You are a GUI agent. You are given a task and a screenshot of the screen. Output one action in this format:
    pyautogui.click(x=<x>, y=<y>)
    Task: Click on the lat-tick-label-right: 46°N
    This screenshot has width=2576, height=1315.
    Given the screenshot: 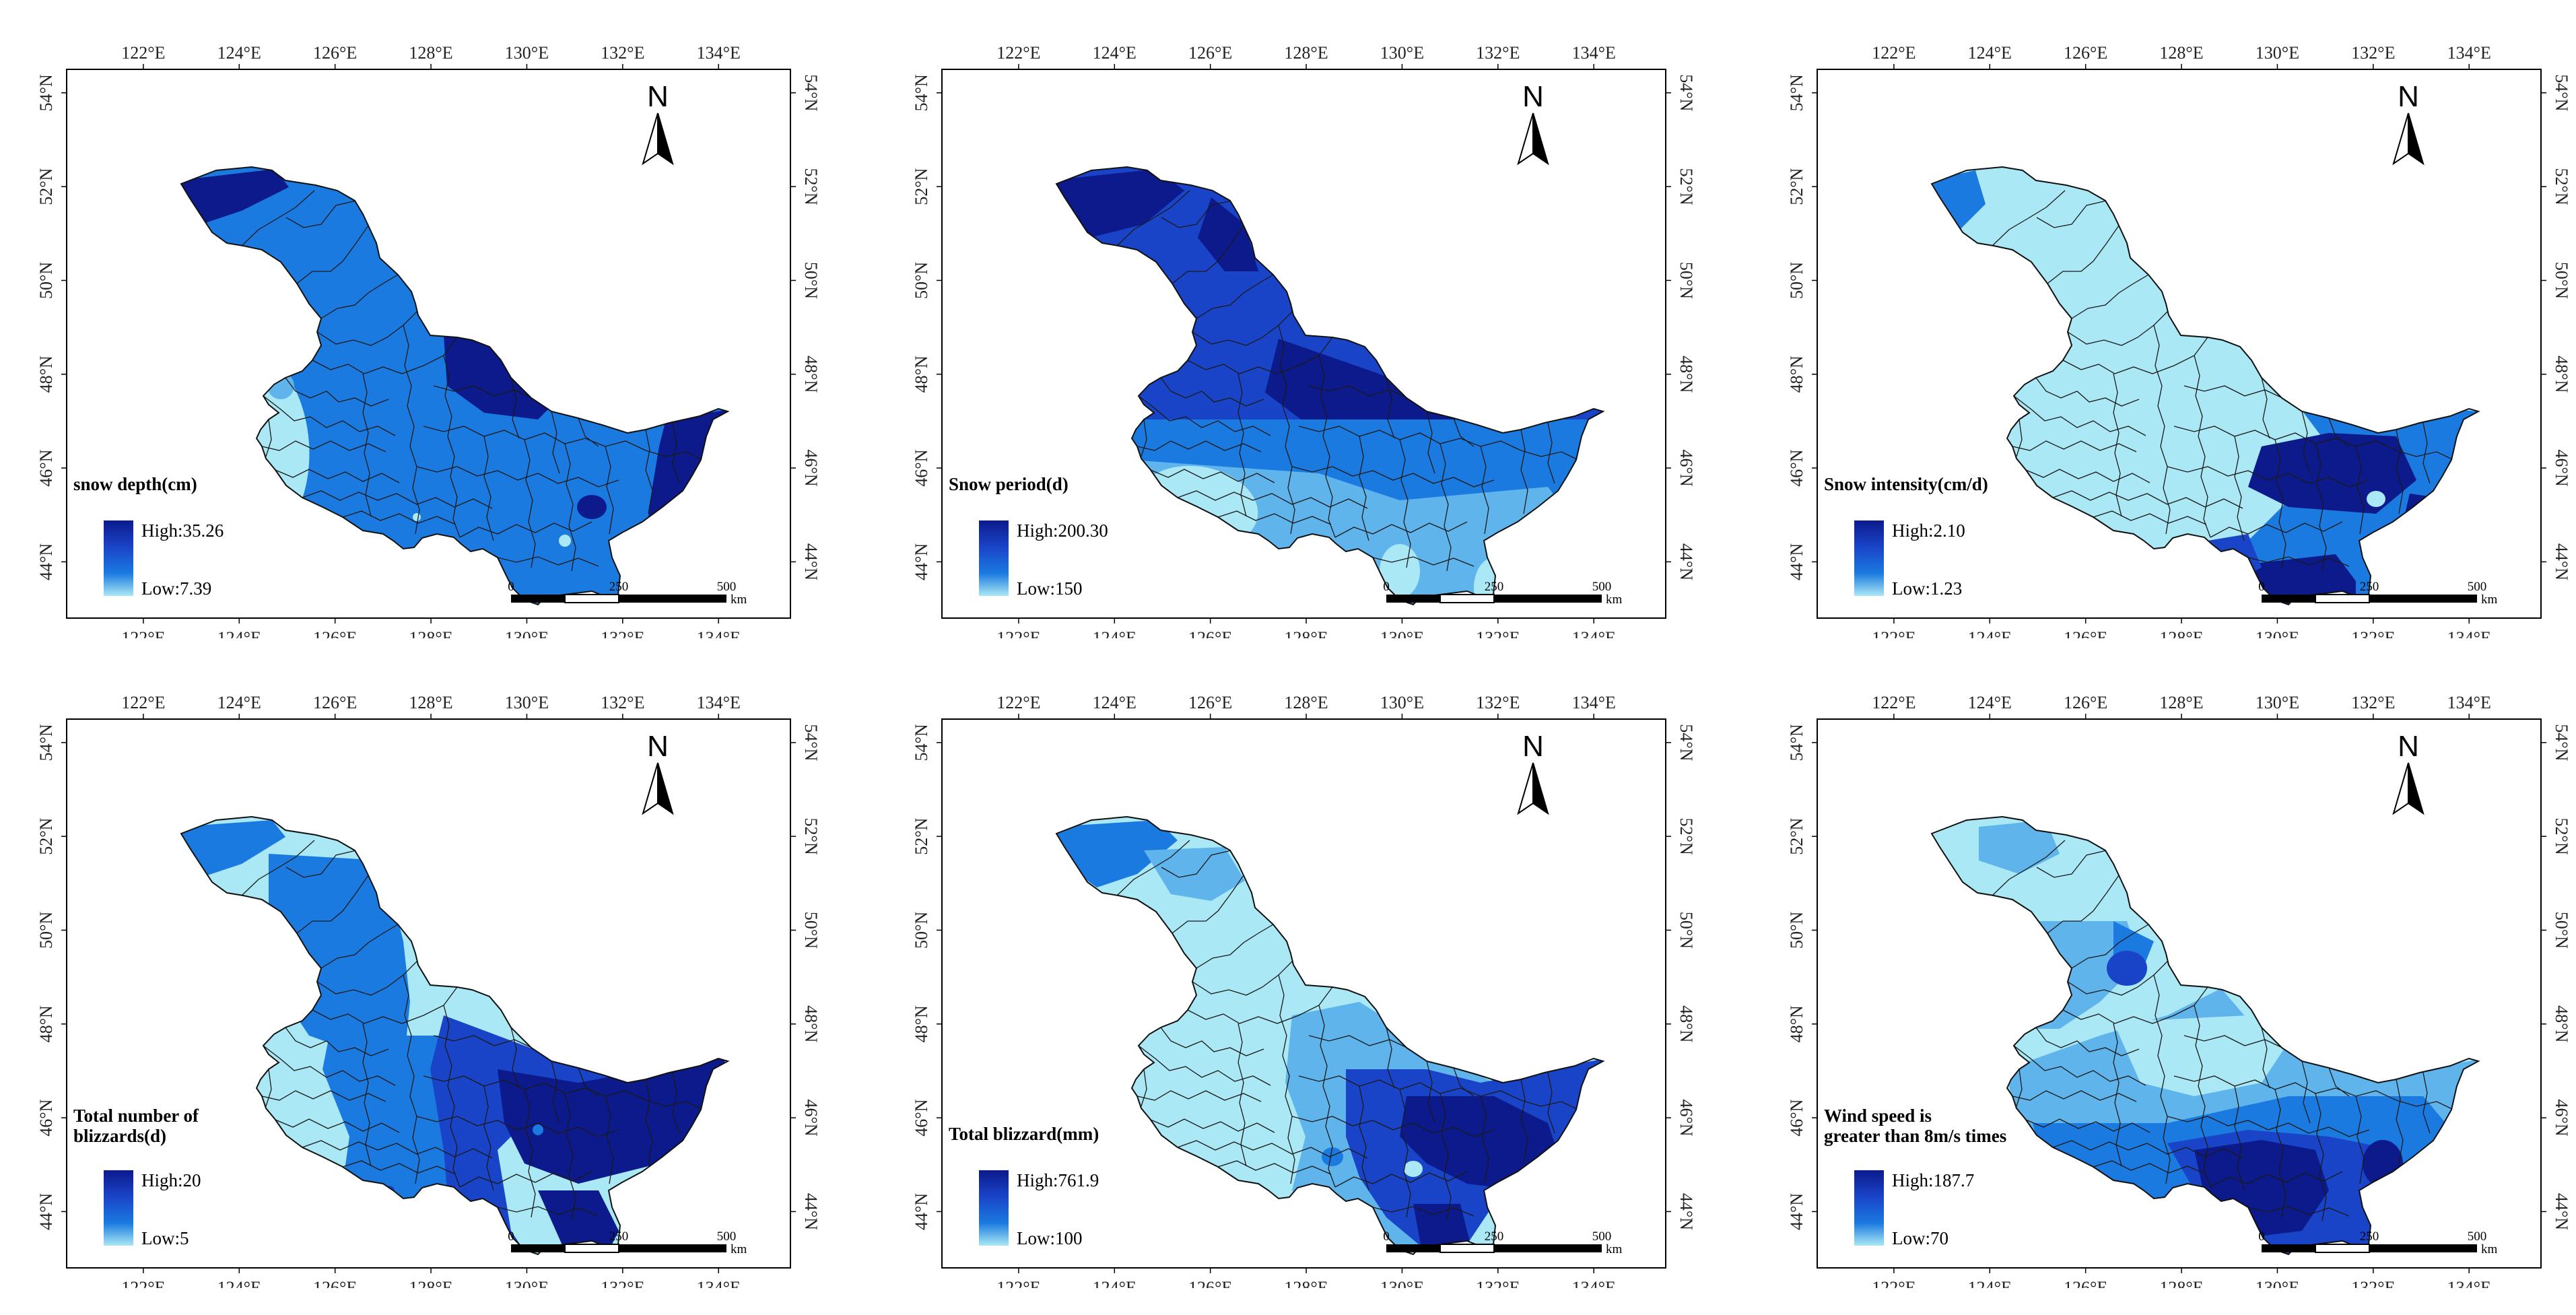 What is the action you would take?
    pyautogui.click(x=811, y=468)
    